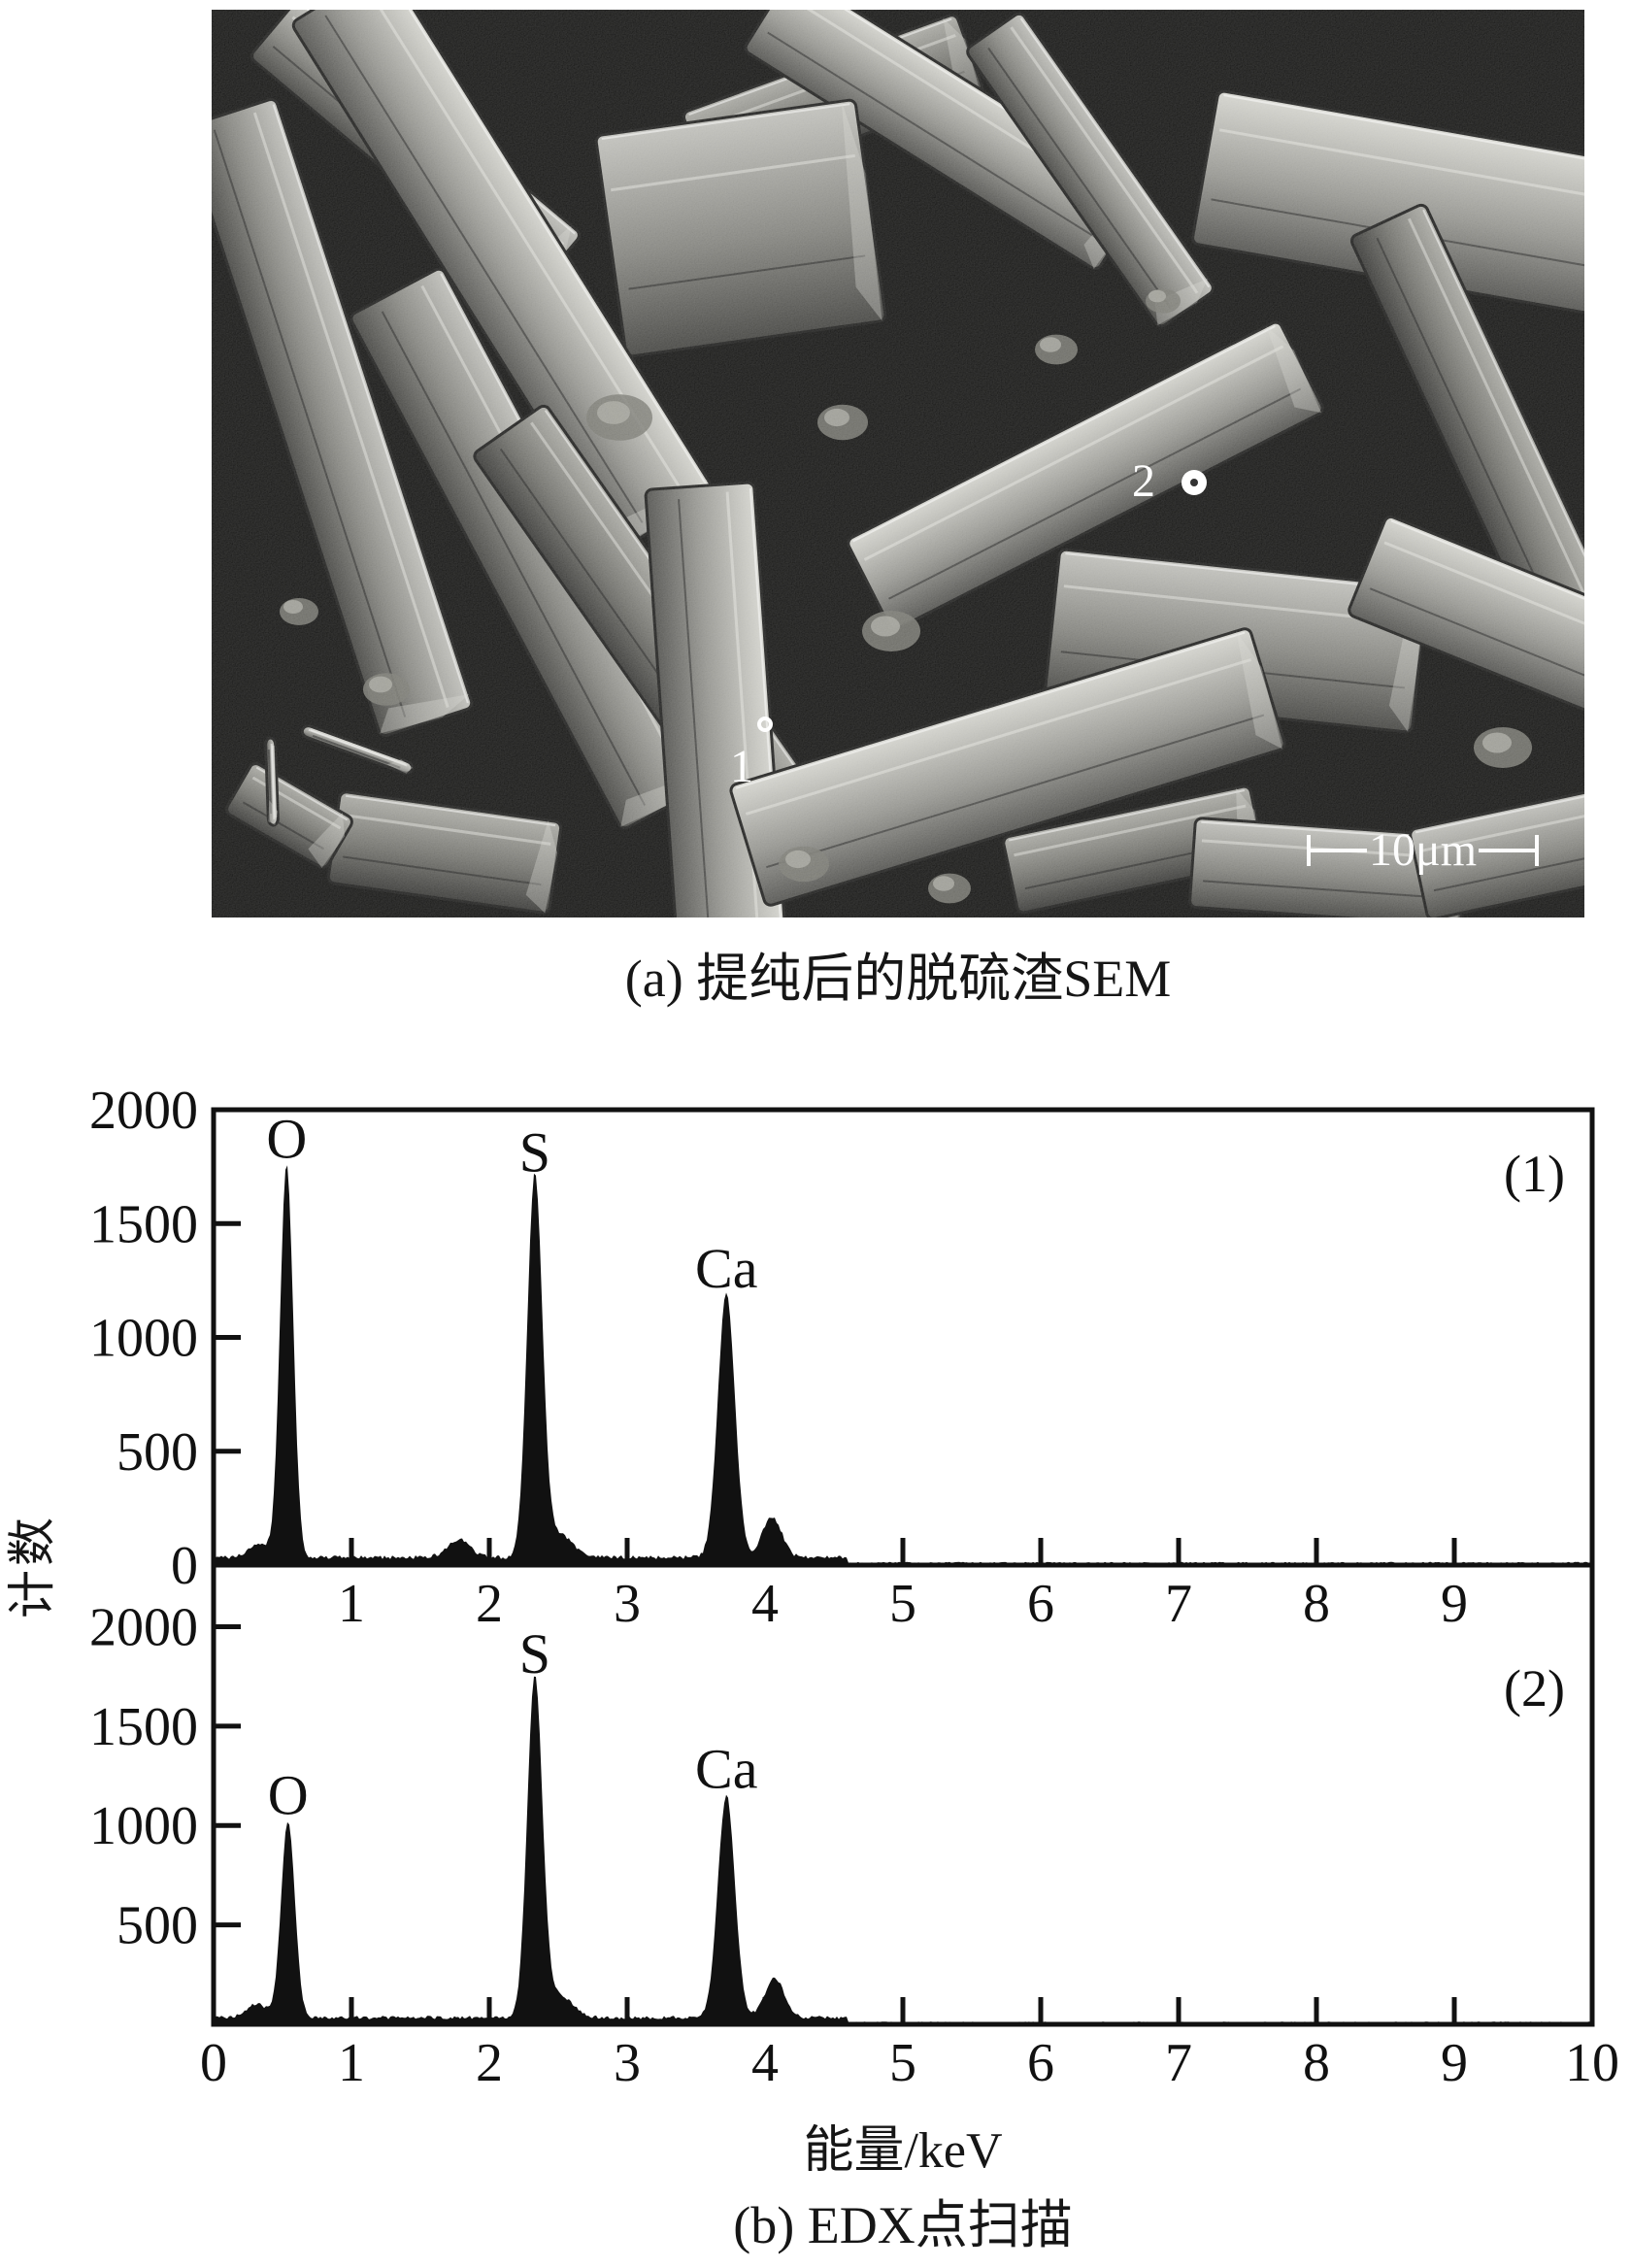 The height and width of the screenshot is (2268, 1631). I want to click on scale-bar-label: 10μm, so click(1423, 850).